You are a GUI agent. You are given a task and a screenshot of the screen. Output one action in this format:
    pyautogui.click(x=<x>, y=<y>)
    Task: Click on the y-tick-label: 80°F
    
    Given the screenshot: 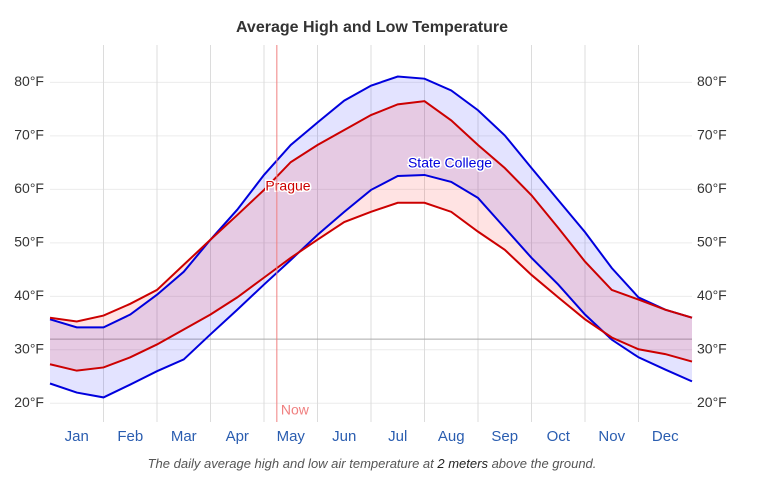 What is the action you would take?
    pyautogui.click(x=29, y=81)
    